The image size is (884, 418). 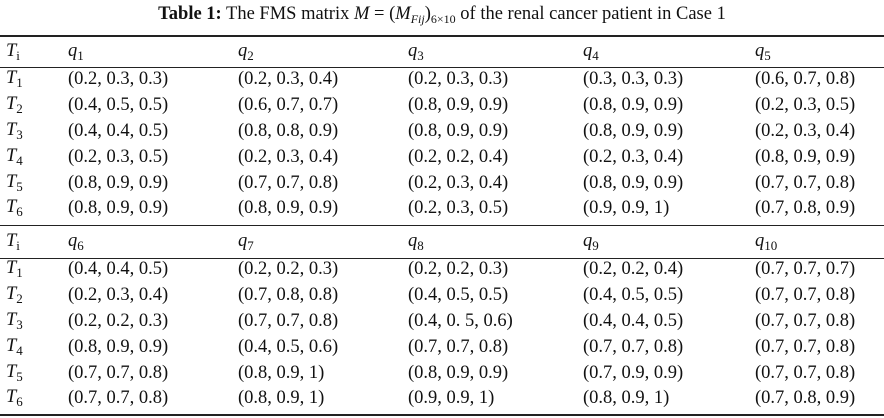 What do you see at coordinates (442, 415) in the screenshot?
I see `bottom-rule` at bounding box center [442, 415].